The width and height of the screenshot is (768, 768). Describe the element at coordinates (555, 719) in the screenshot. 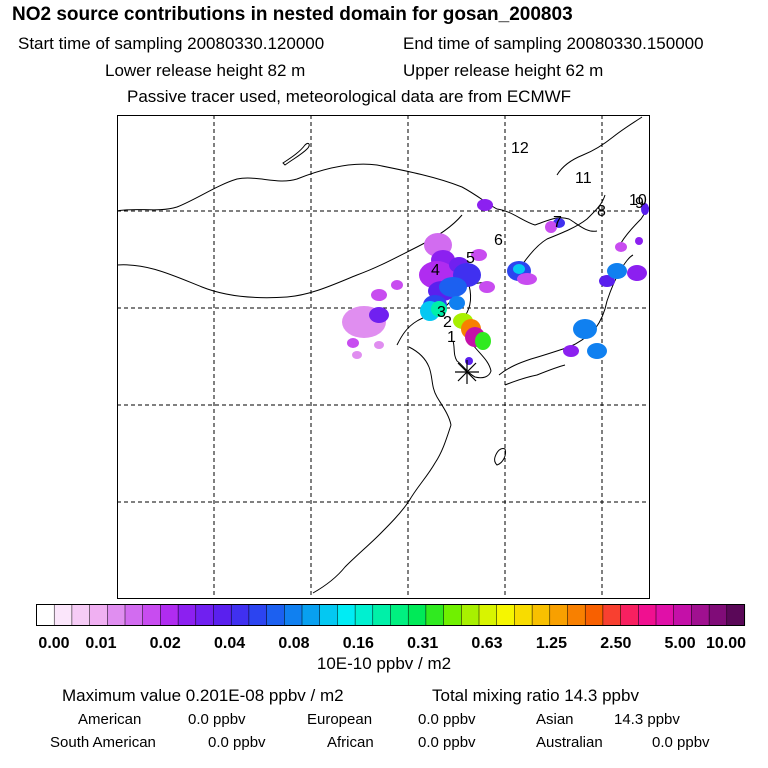

I see `region-name-asian: Asian` at that location.